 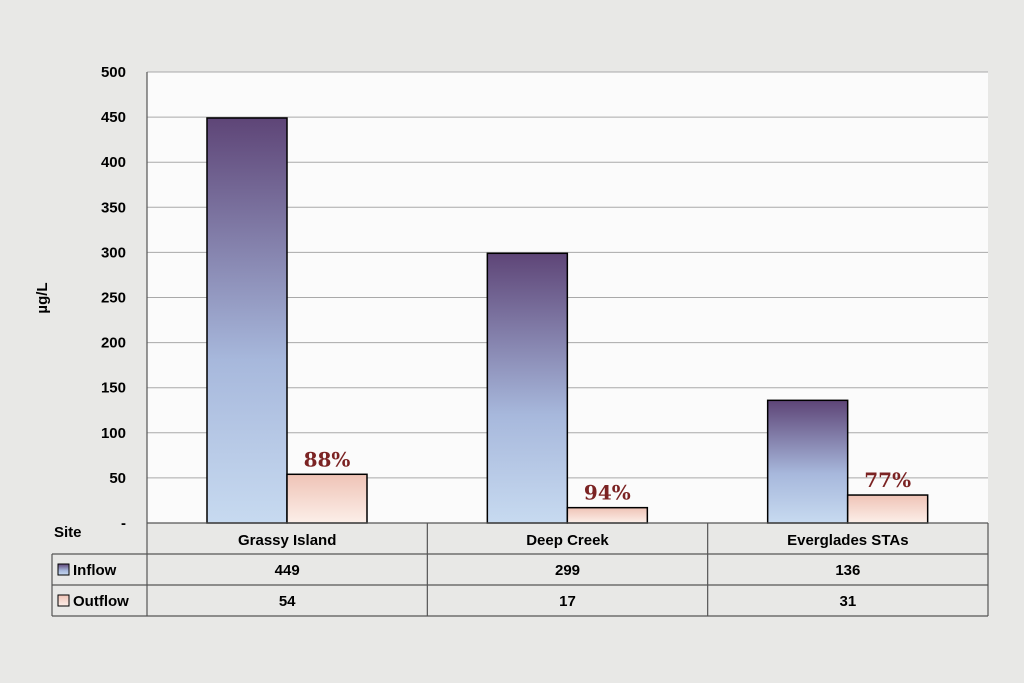 I want to click on category-label: Grassy Island, so click(x=287, y=540).